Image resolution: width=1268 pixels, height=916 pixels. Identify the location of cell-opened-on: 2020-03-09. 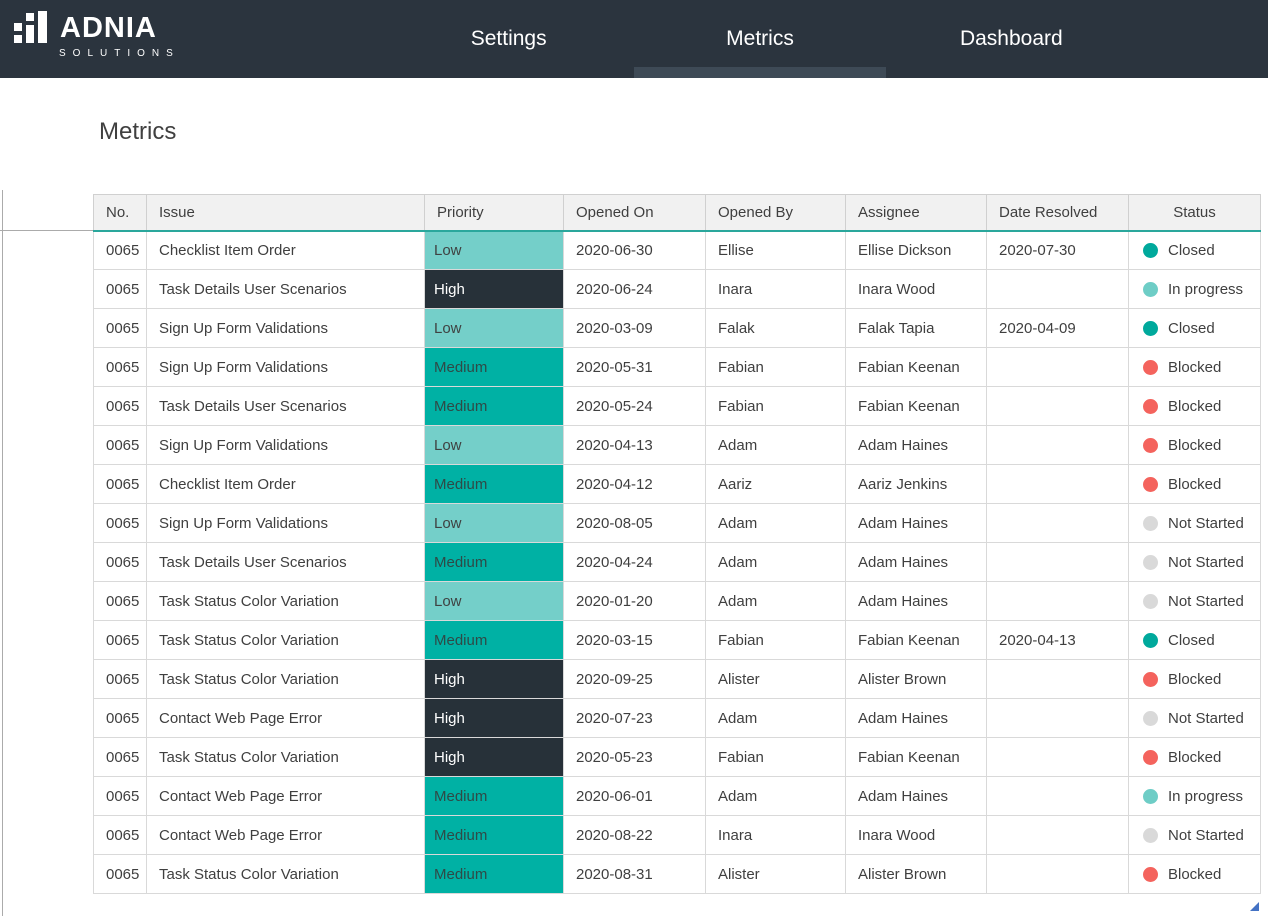
(634, 328).